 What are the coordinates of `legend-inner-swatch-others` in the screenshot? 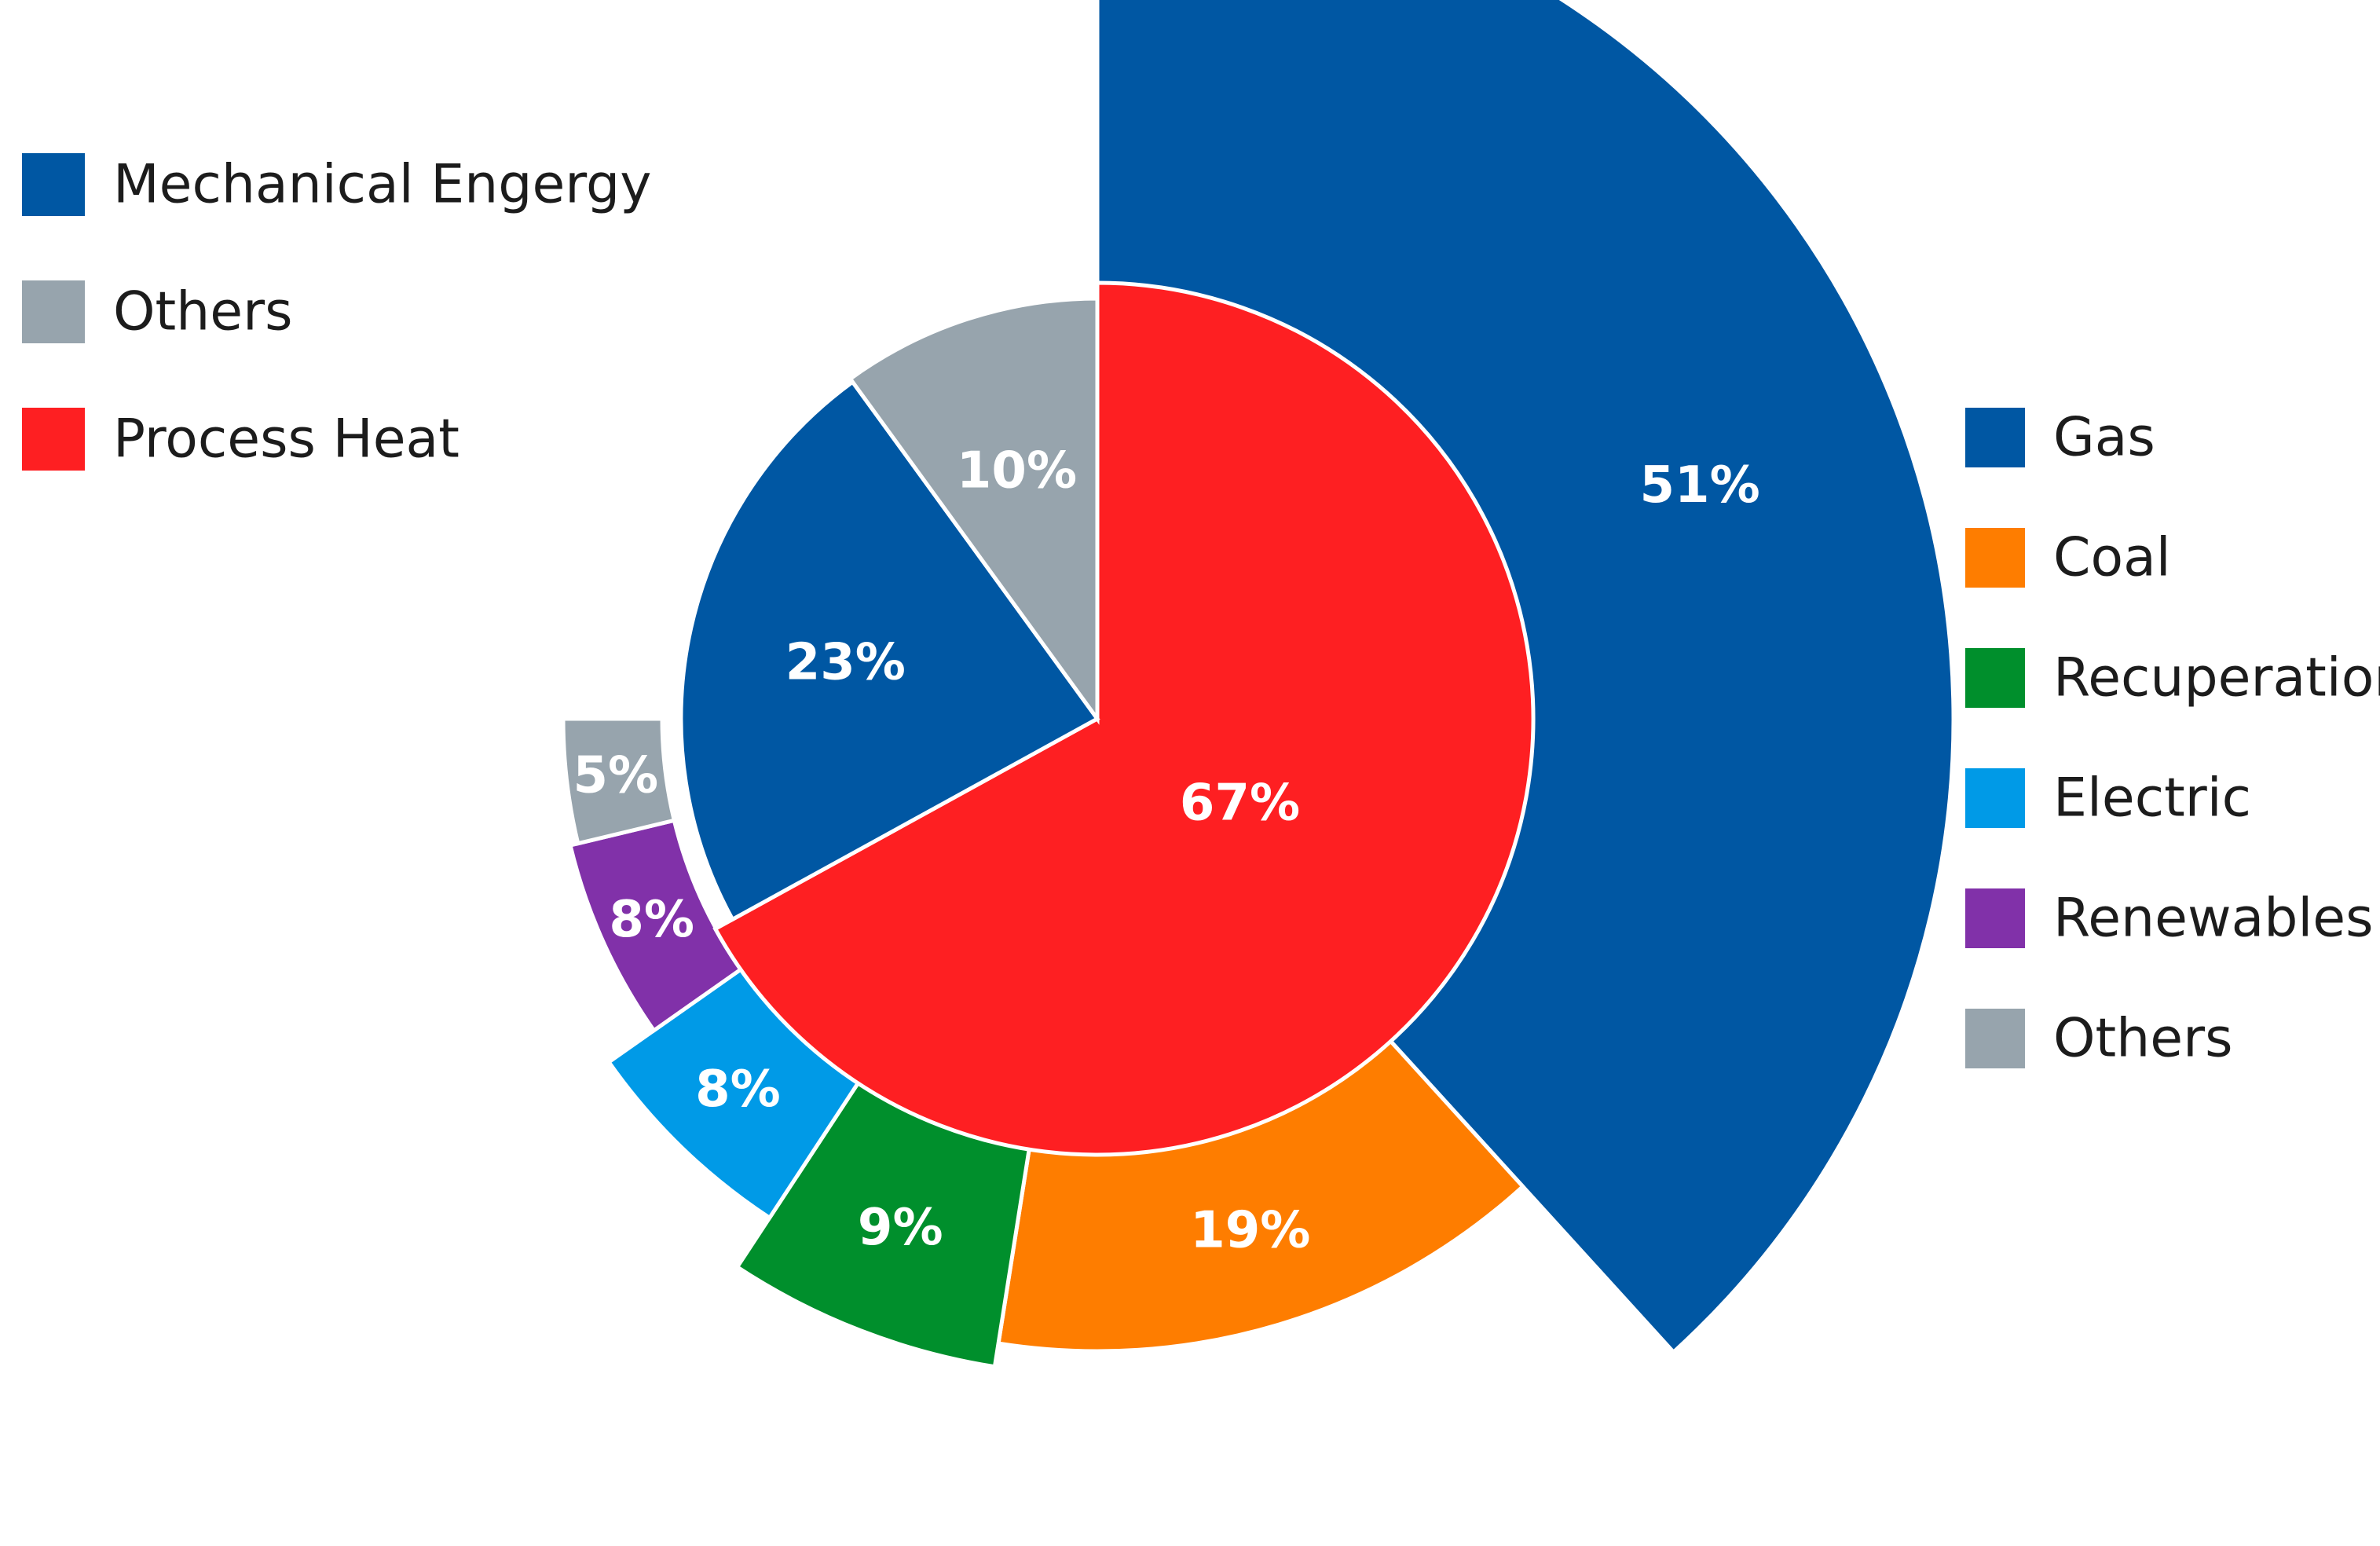 It's located at (53, 311).